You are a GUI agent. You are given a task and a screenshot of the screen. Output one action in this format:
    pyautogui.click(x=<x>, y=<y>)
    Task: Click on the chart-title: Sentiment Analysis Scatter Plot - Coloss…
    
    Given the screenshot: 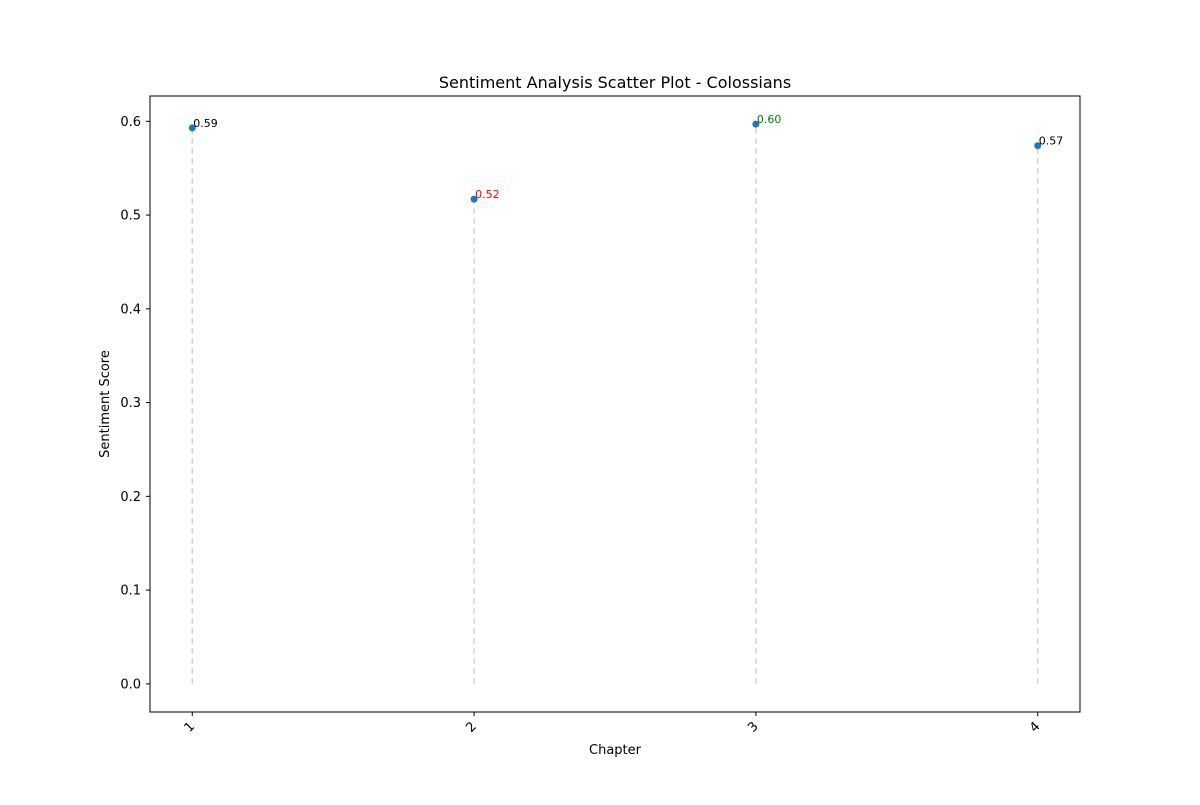 What is the action you would take?
    pyautogui.click(x=615, y=82)
    